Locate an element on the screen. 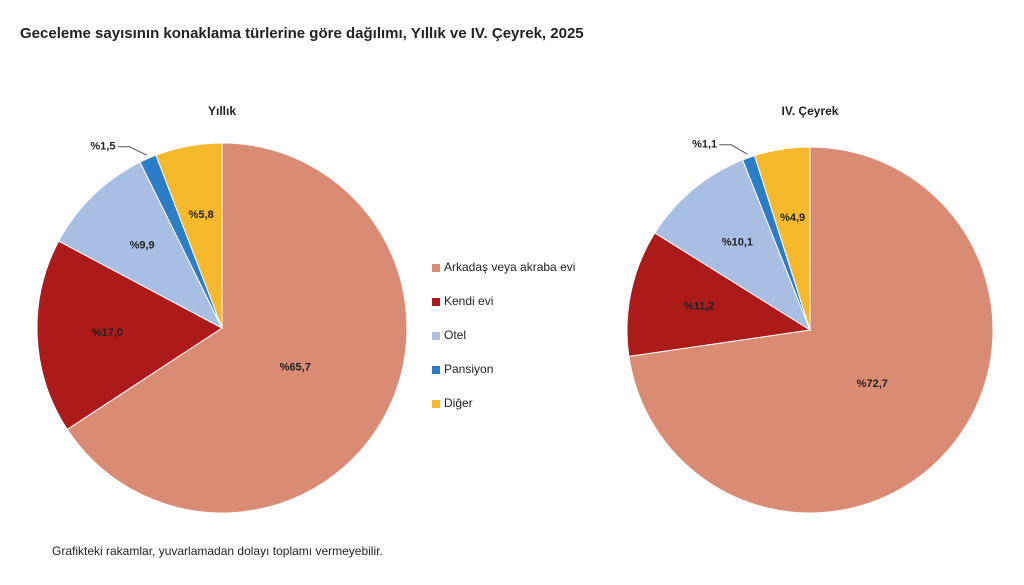  legend-label: Diğer is located at coordinates (458, 403).